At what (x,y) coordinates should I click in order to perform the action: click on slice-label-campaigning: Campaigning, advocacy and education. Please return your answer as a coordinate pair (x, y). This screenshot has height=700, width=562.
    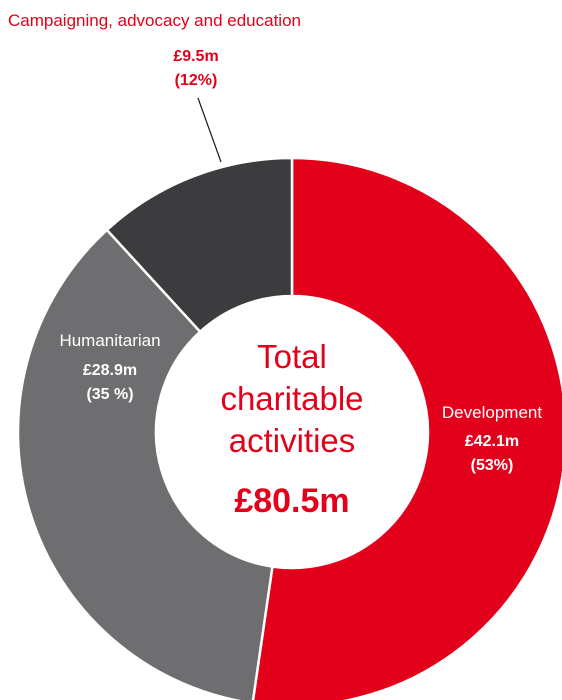
    Looking at the image, I should click on (154, 20).